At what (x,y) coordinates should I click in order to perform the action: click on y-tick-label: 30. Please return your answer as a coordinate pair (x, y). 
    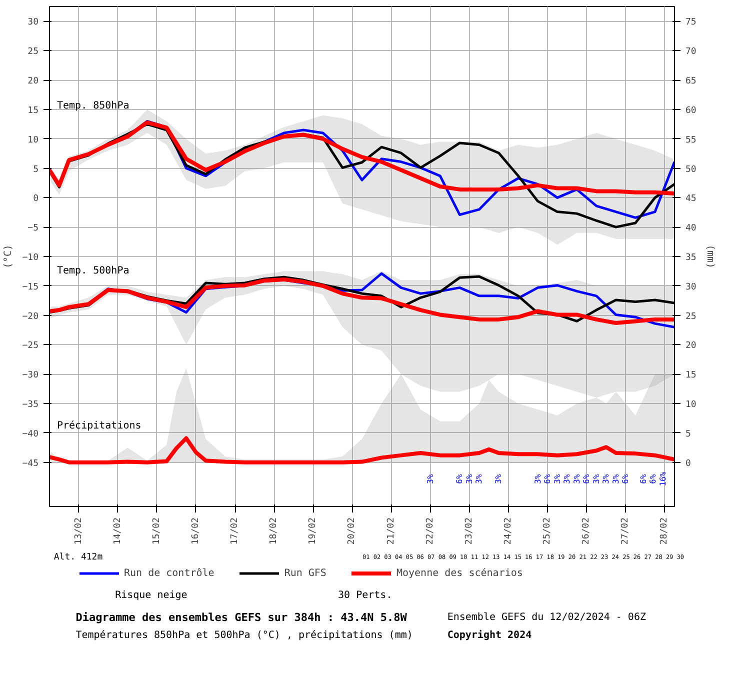
    Looking at the image, I should click on (33, 23).